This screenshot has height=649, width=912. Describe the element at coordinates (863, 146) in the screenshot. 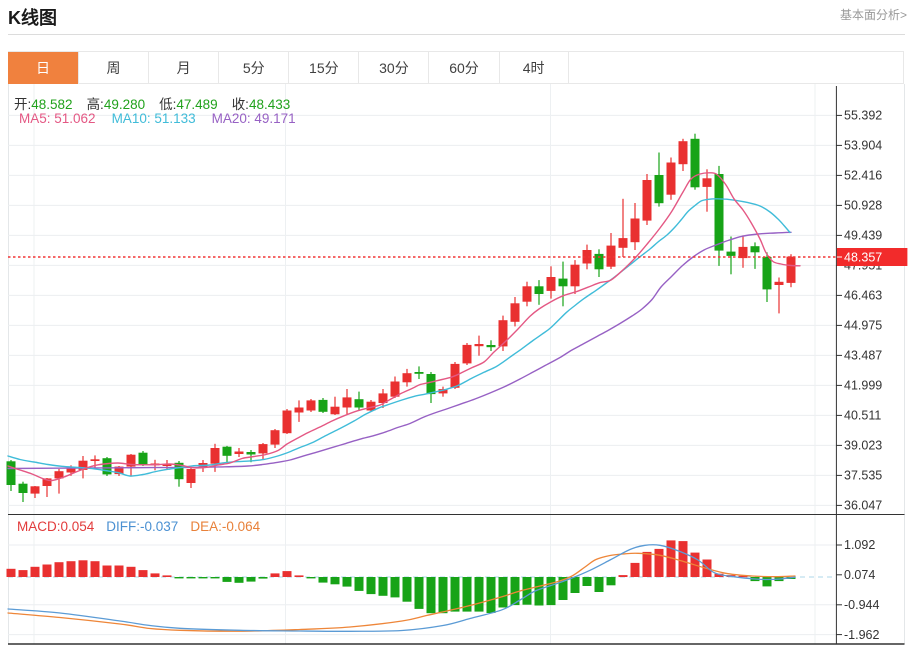

I see `svg-text: 53.904` at that location.